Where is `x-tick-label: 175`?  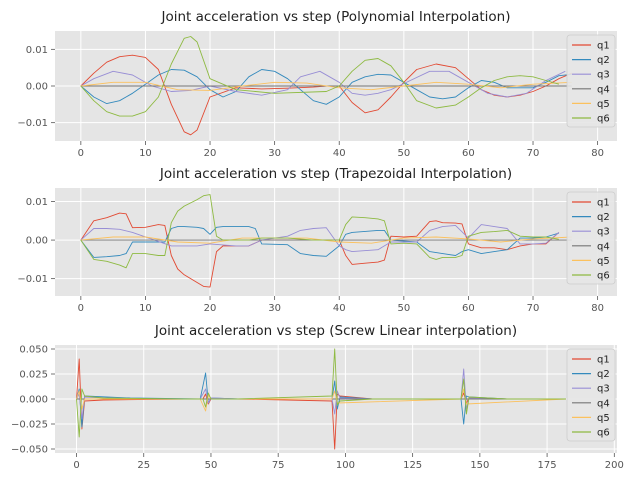
x-tick-label: 175 is located at coordinates (547, 465).